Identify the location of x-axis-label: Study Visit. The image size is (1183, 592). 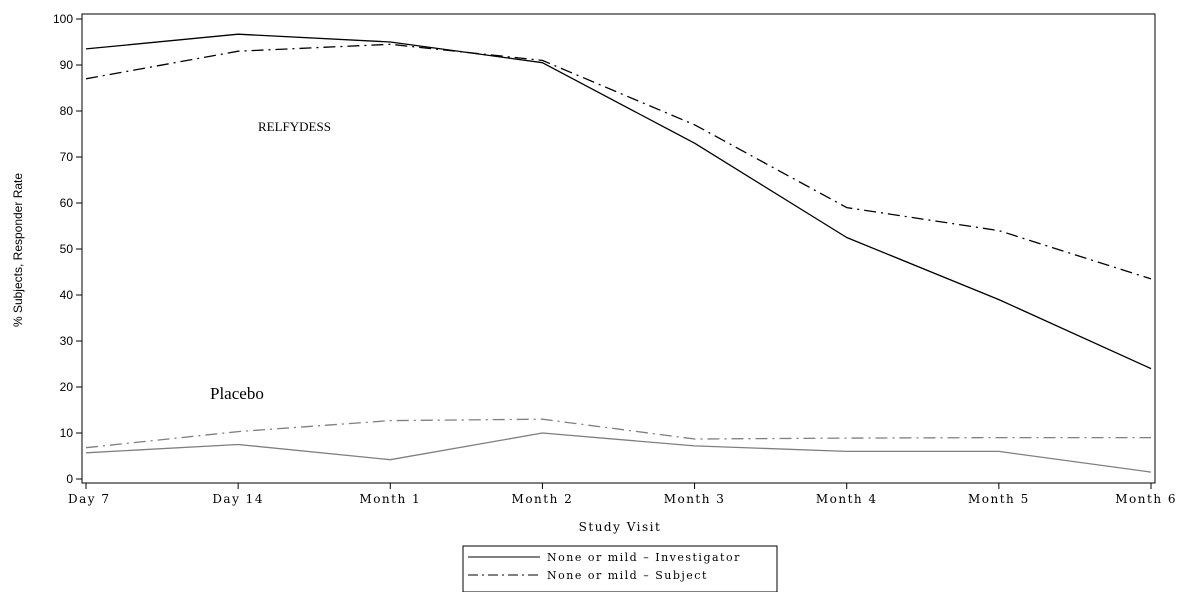
(620, 527).